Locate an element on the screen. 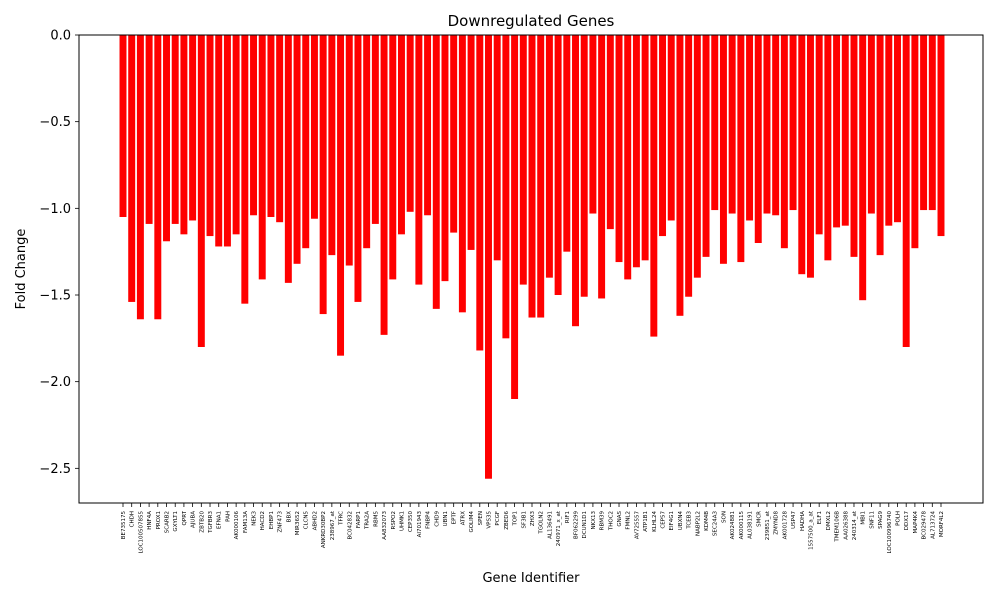 The width and height of the screenshot is (1000, 600). x-tick-label: CLCN5 is located at coordinates (307, 520).